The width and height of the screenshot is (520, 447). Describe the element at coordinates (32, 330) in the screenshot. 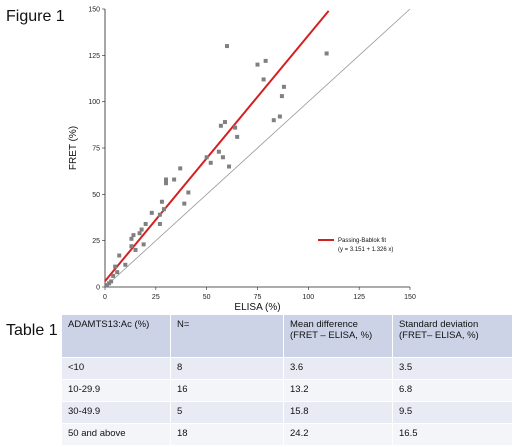

I see `table-label: Table 1` at that location.